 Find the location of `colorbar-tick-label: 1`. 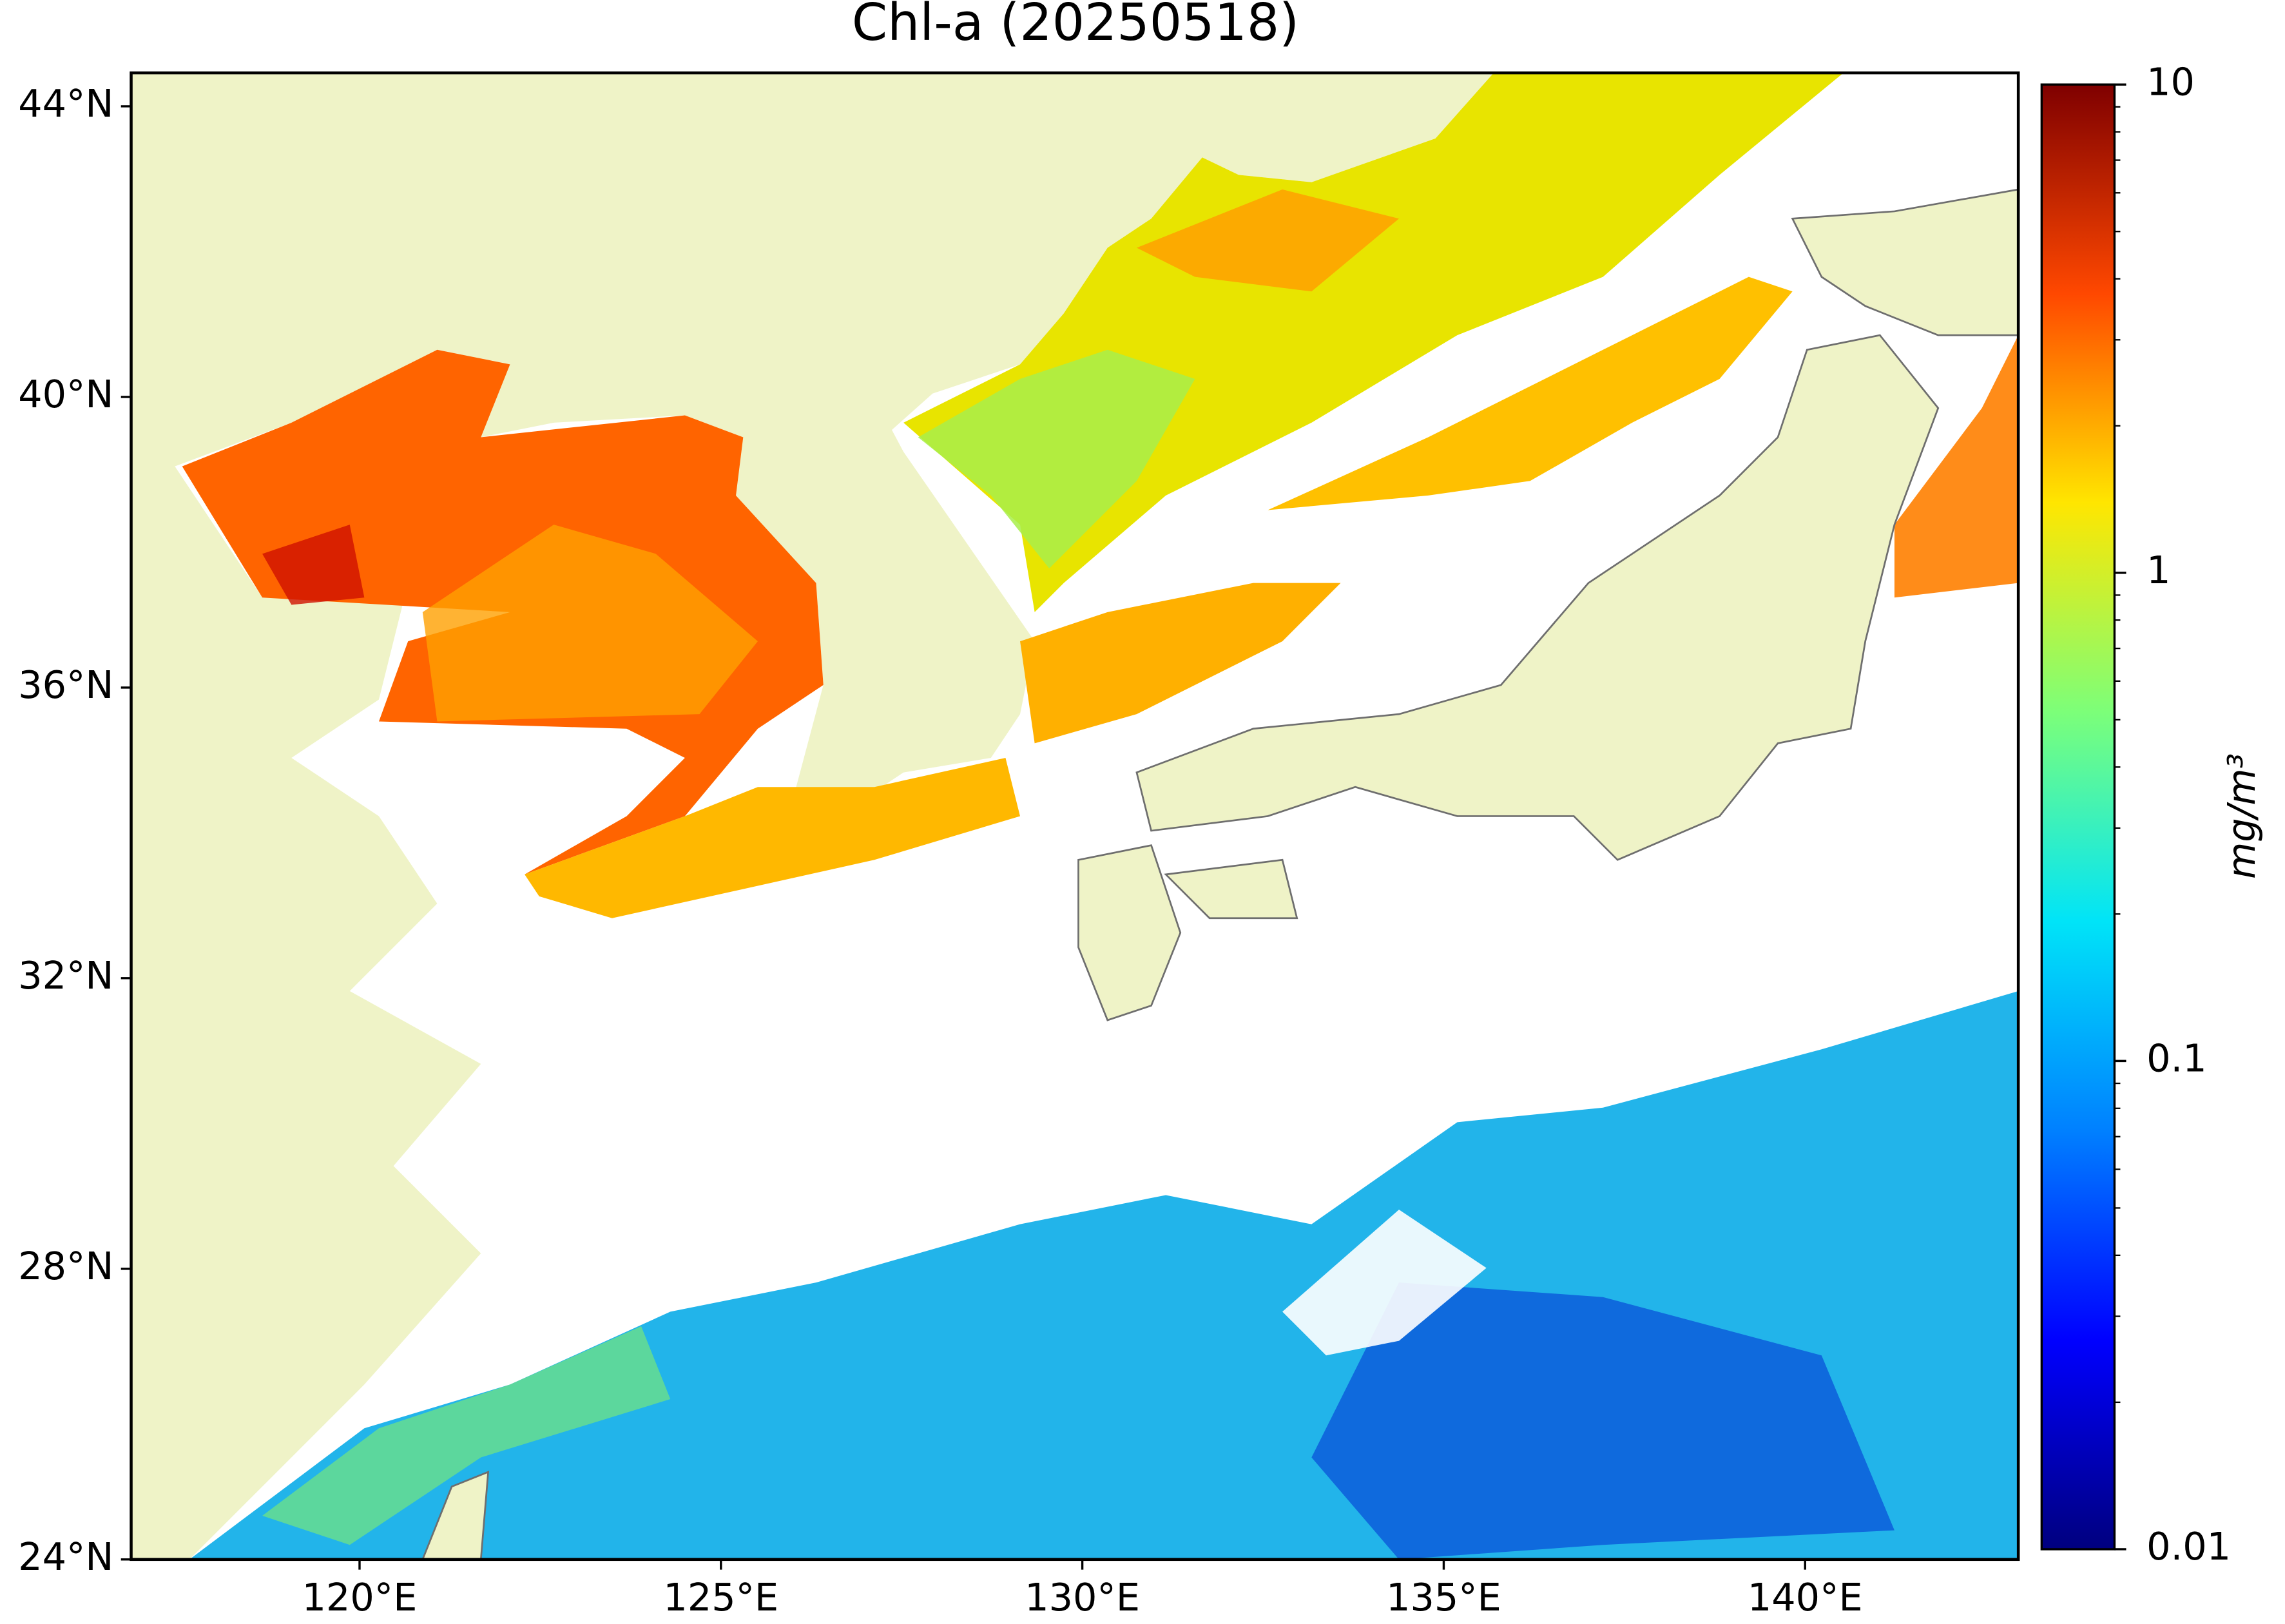

colorbar-tick-label: 1 is located at coordinates (2158, 570).